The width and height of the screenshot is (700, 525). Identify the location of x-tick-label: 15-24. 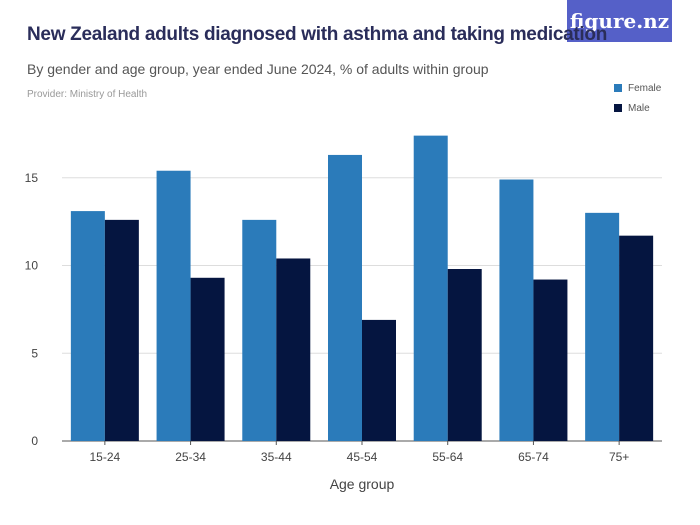
(105, 457).